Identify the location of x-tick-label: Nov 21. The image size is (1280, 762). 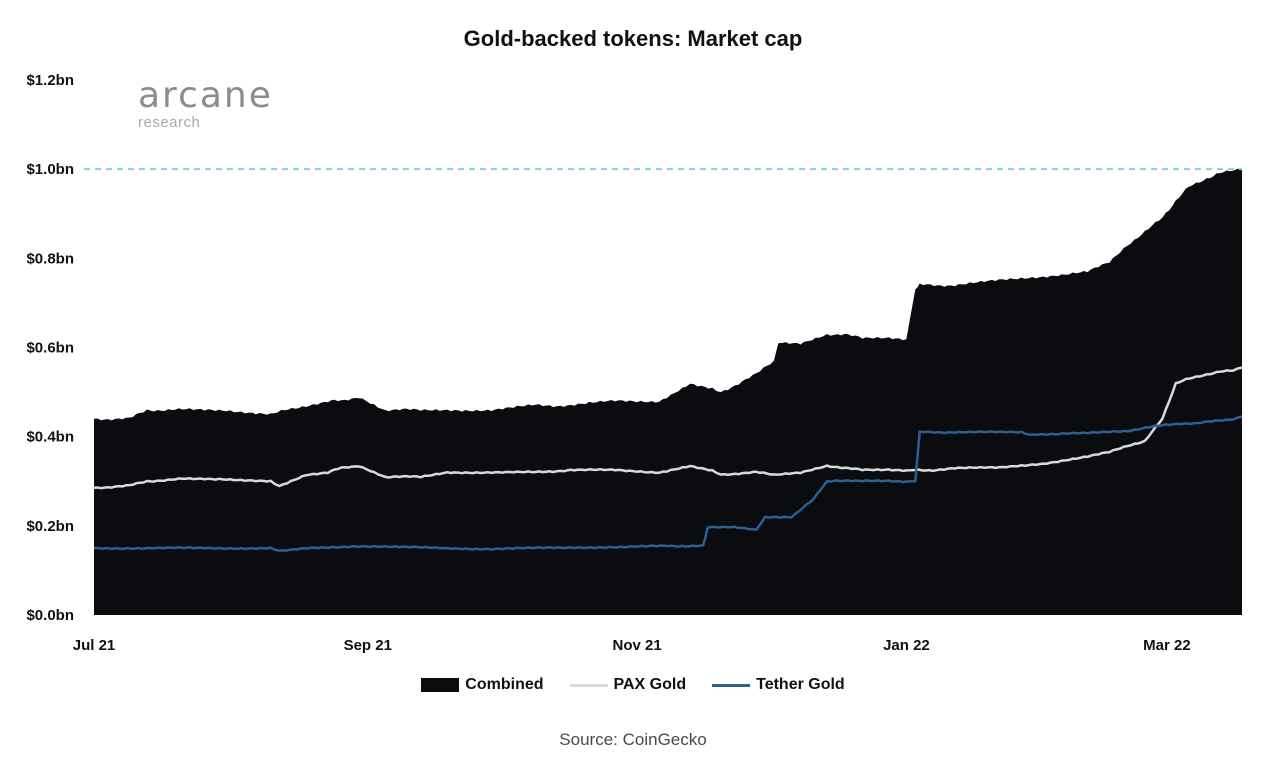
(636, 645).